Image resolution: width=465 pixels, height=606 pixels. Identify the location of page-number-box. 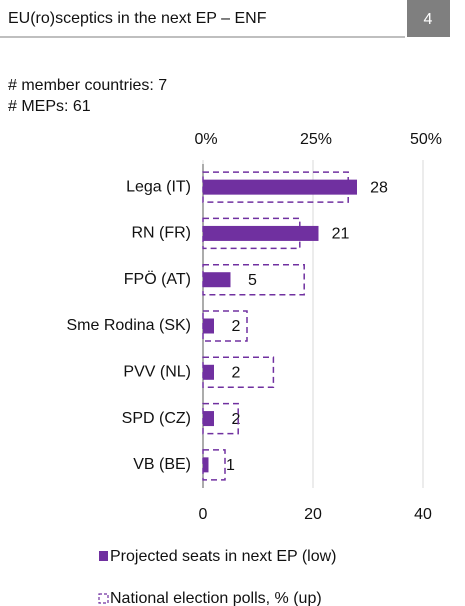
(428, 18).